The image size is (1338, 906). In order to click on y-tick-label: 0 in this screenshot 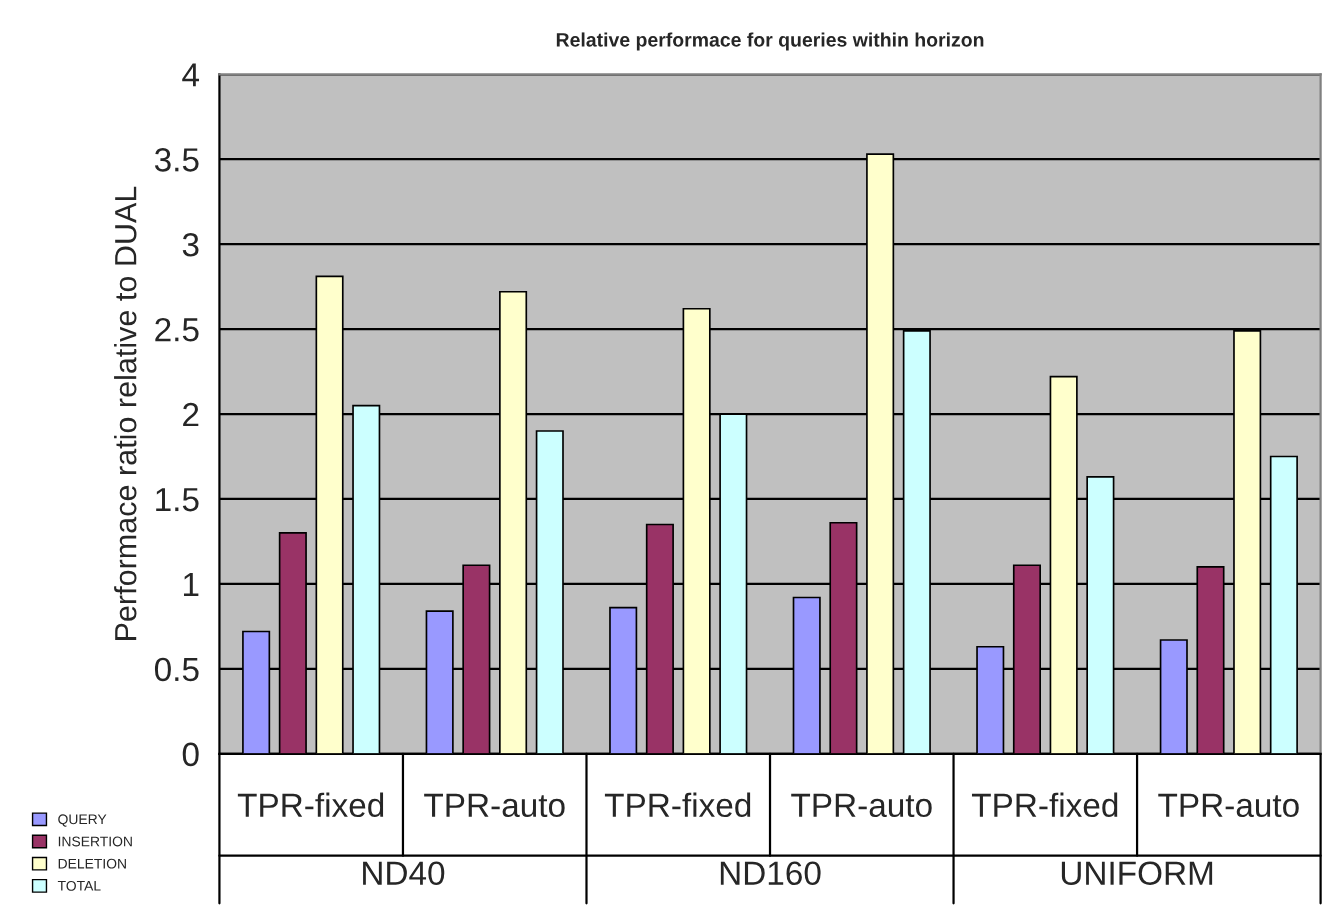, I will do `click(190, 754)`.